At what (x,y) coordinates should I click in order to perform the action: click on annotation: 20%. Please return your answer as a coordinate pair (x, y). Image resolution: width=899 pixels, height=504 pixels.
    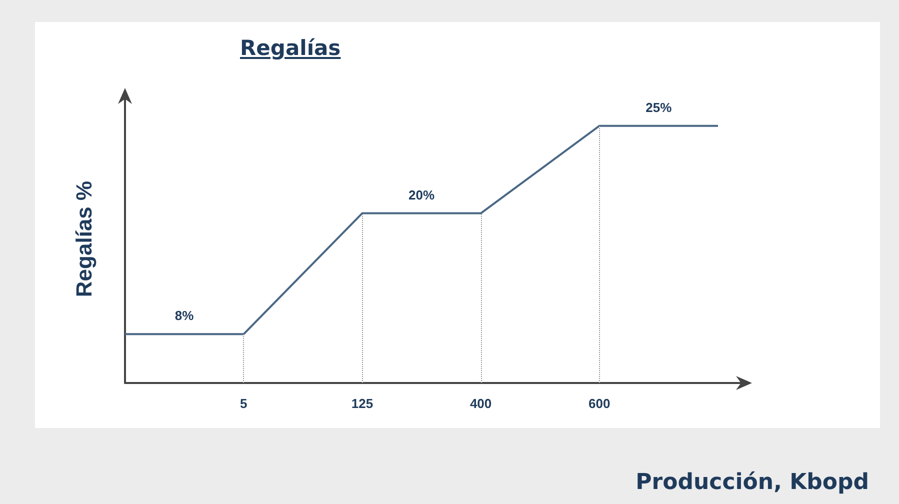
    Looking at the image, I should click on (421, 194).